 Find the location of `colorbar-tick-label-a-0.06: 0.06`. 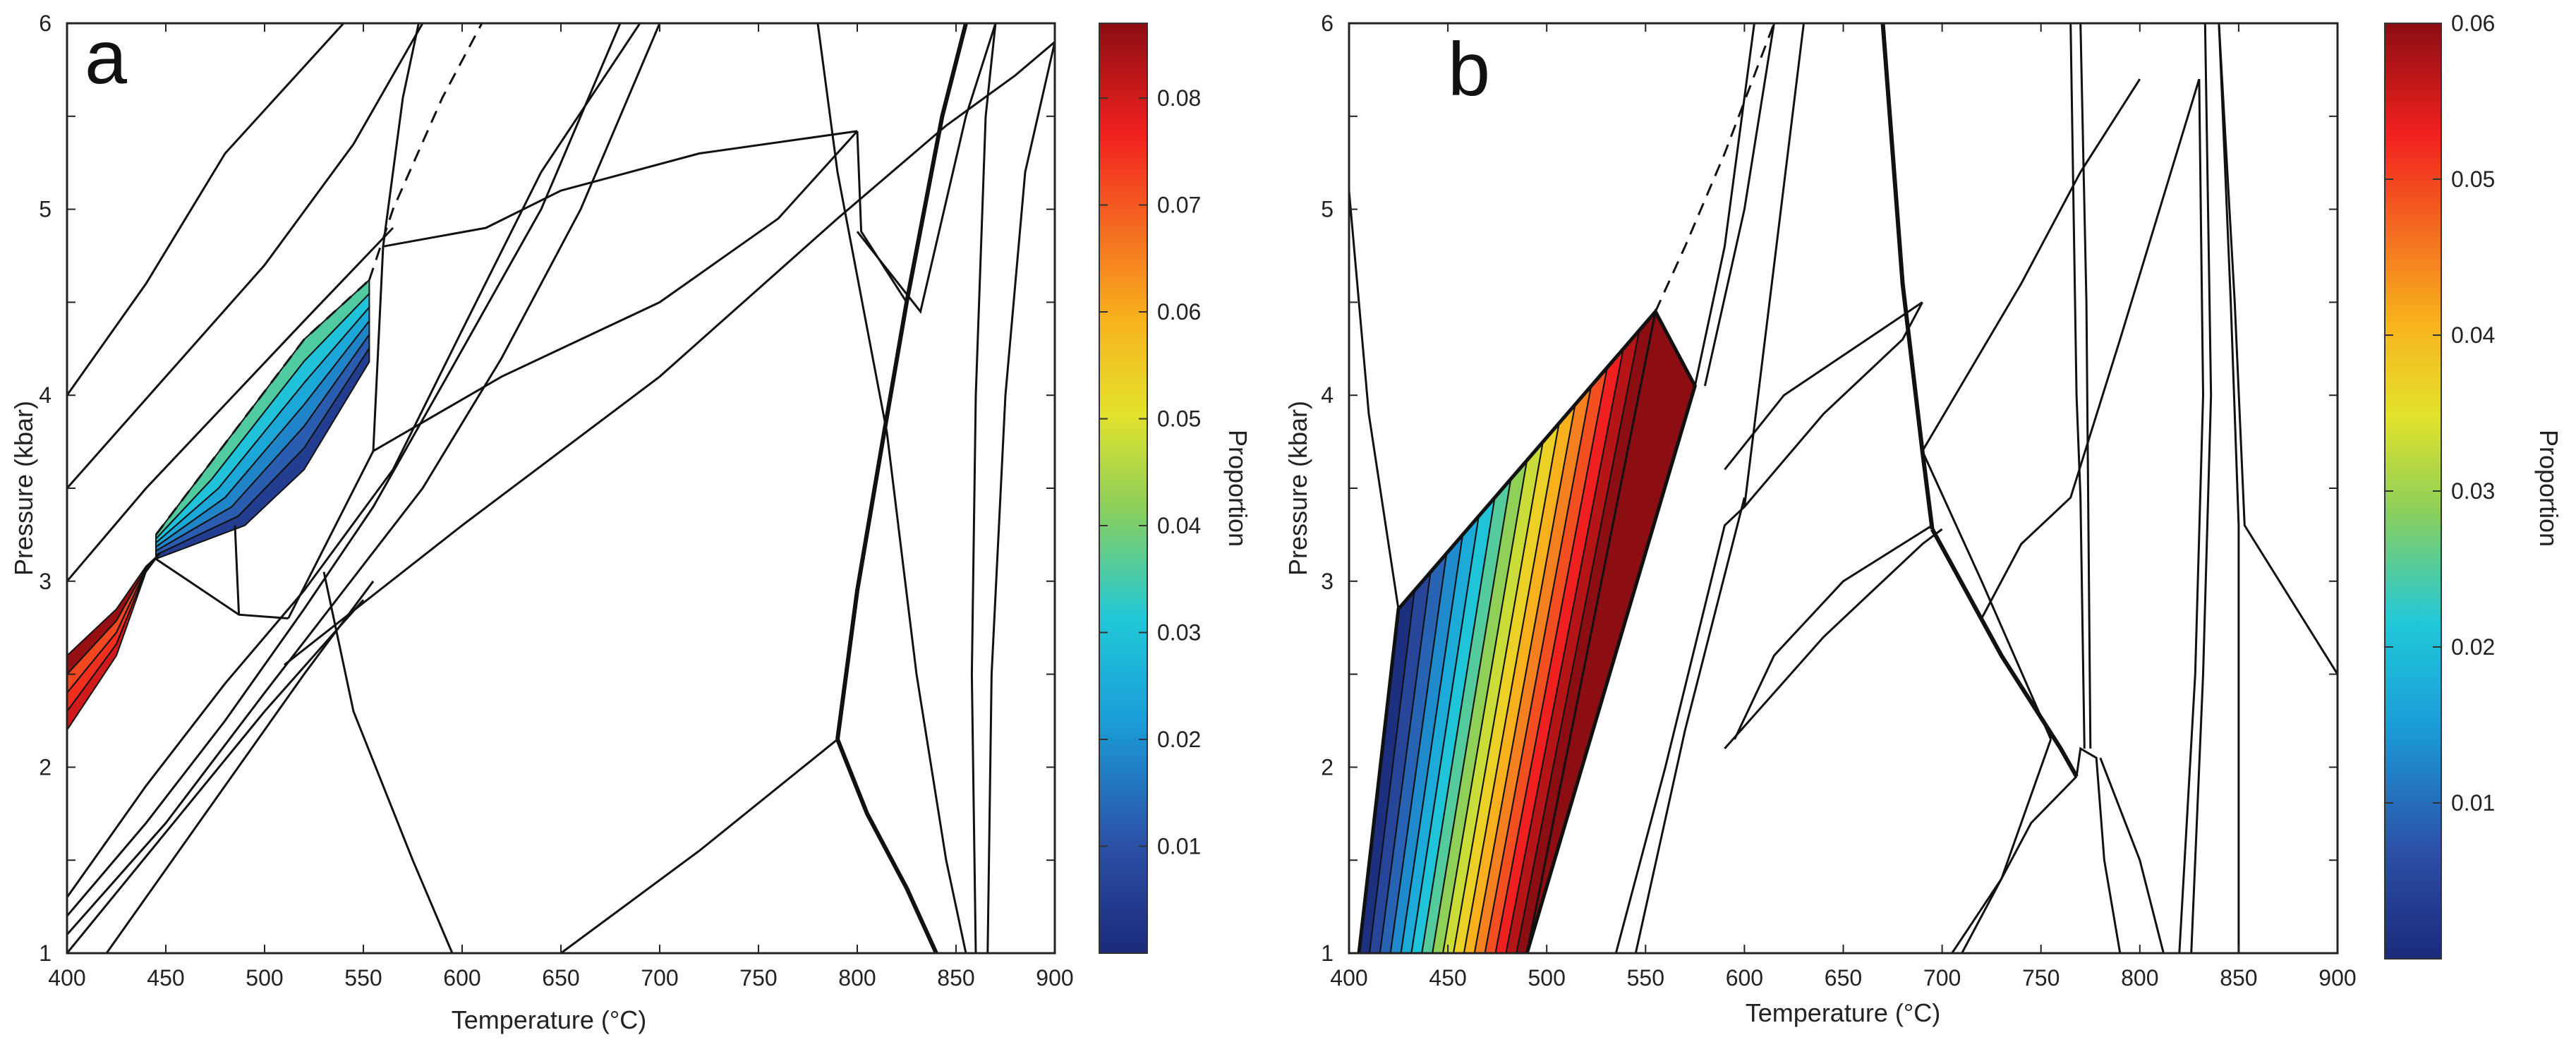

colorbar-tick-label-a-0.06: 0.06 is located at coordinates (1179, 312).